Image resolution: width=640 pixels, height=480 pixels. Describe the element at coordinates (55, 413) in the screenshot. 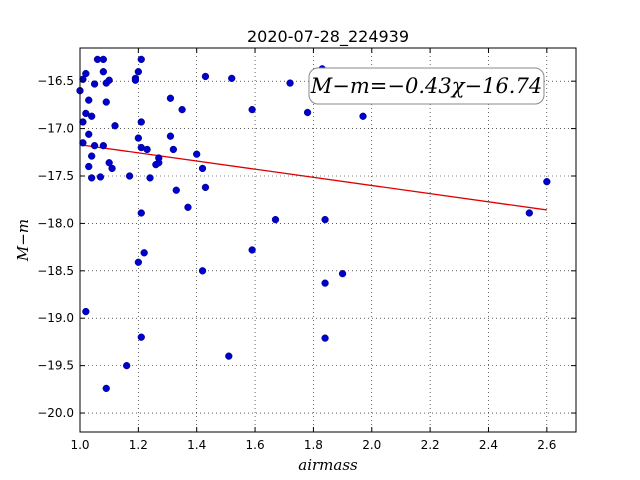

I see `y-tick-label: −20.0` at that location.